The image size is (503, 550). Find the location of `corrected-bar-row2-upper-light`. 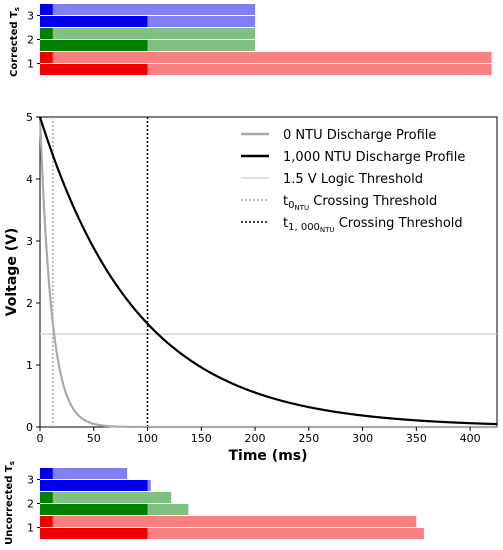

corrected-bar-row2-upper-light is located at coordinates (154, 33).